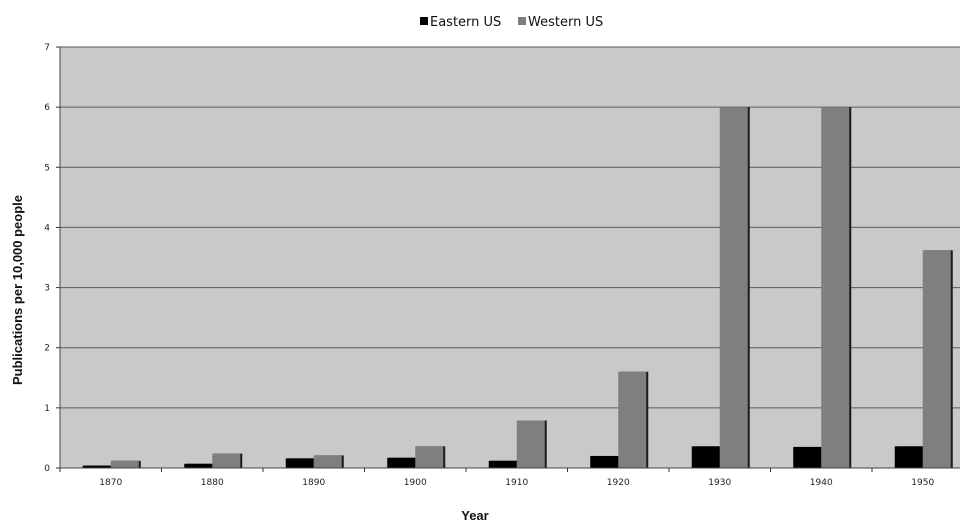 The height and width of the screenshot is (524, 960). Describe the element at coordinates (465, 22) in the screenshot. I see `legend-label-eastern-us: Eastern US` at that location.